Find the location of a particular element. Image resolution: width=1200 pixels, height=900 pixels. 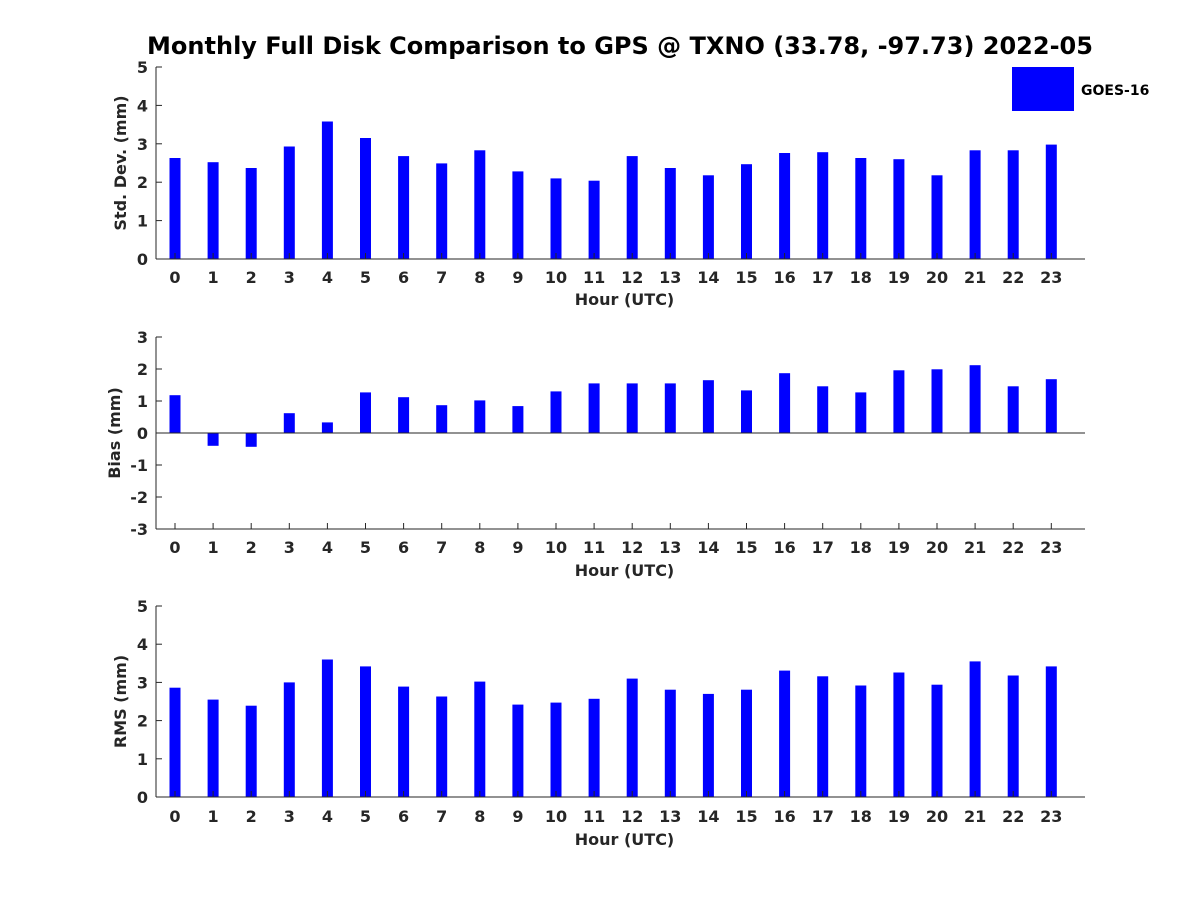

y-axis-label: Std. Dev. (mm) is located at coordinates (120, 162).